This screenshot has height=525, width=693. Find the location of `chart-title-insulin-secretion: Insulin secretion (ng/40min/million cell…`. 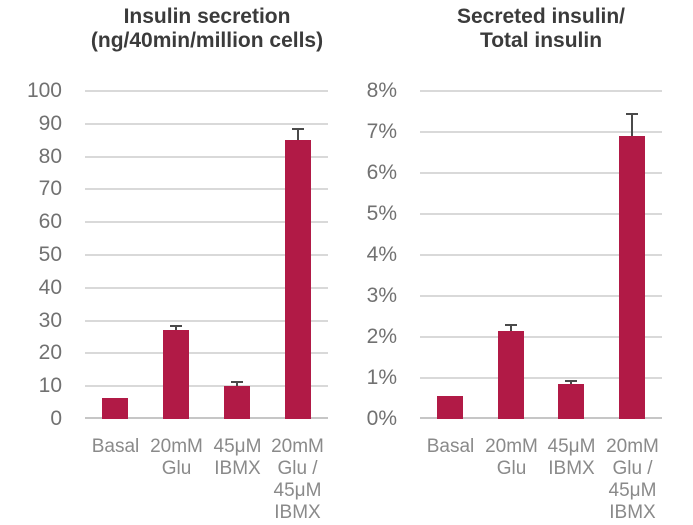

chart-title-insulin-secretion: Insulin secretion (ng/40min/million cell… is located at coordinates (207, 29).